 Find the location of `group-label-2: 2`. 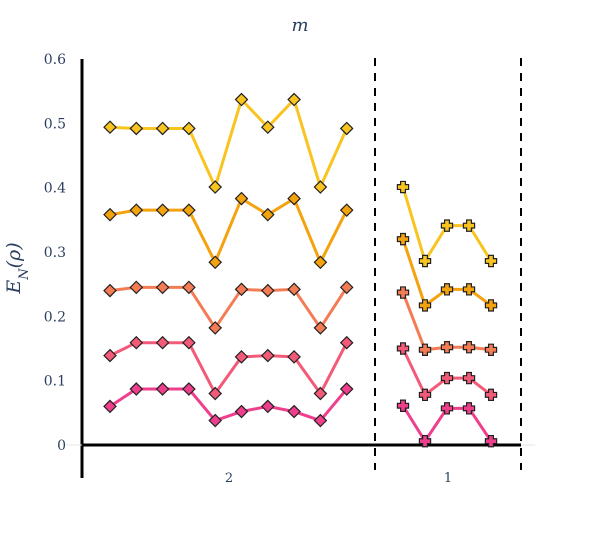

group-label-2: 2 is located at coordinates (229, 478).